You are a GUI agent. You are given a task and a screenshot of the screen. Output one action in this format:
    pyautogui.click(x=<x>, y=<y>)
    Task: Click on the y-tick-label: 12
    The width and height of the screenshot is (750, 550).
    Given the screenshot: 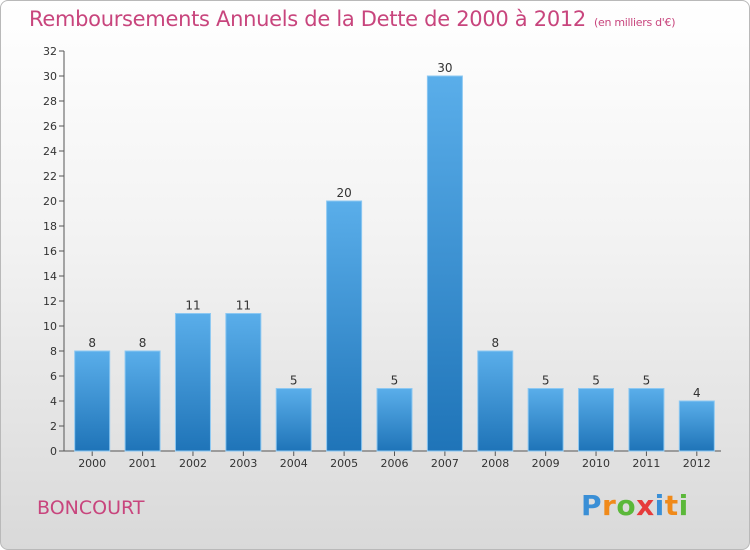 What is the action you would take?
    pyautogui.click(x=50, y=301)
    